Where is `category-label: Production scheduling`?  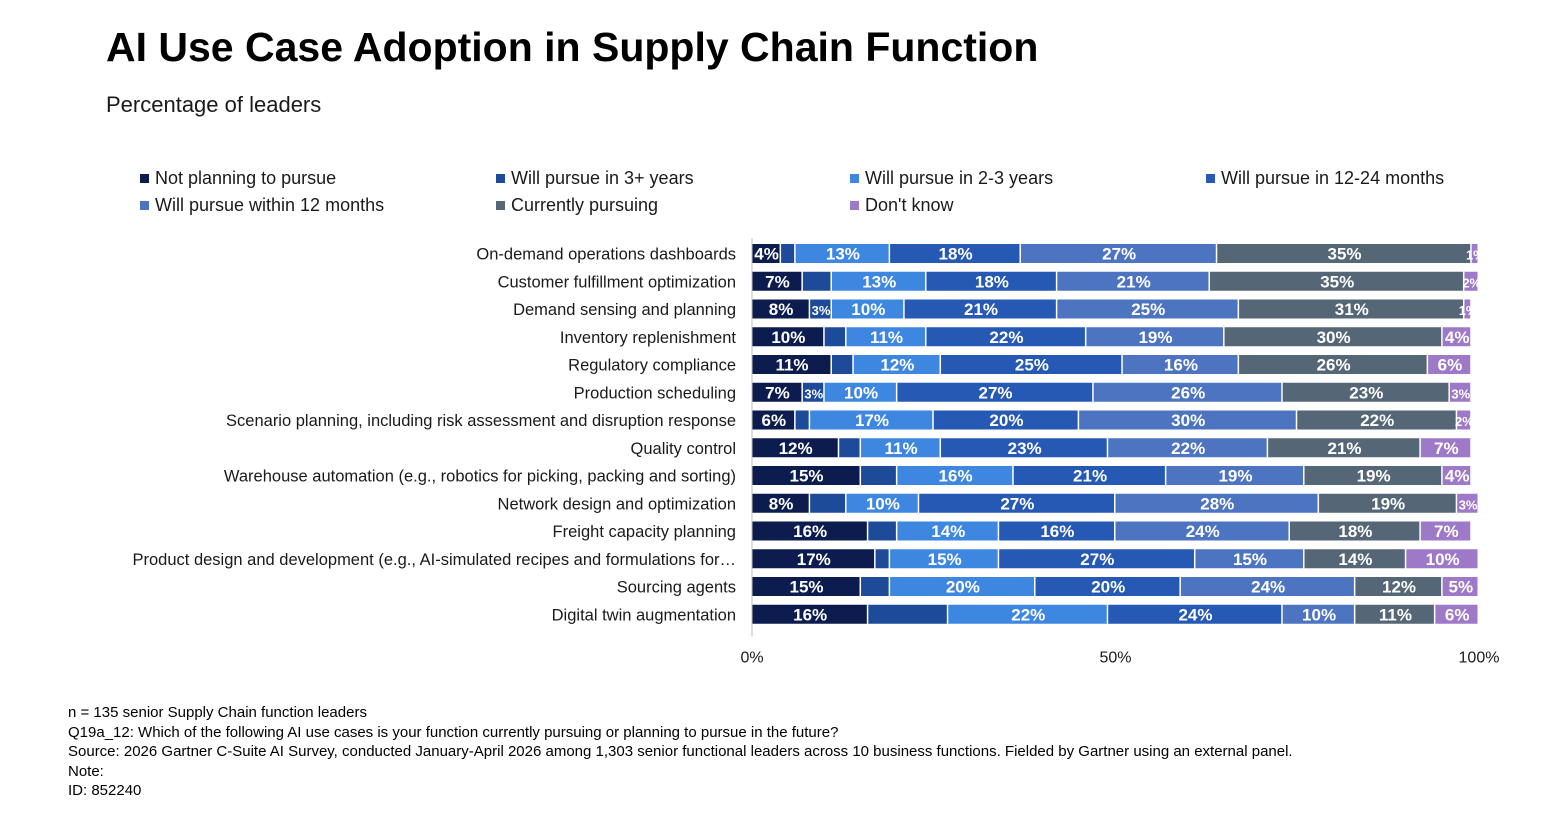
category-label: Production scheduling is located at coordinates (655, 393).